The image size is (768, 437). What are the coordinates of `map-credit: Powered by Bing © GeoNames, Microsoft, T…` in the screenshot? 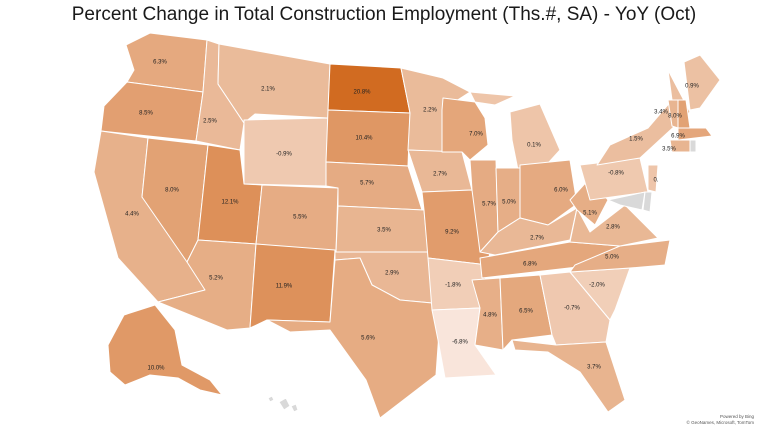 It's located at (721, 420).